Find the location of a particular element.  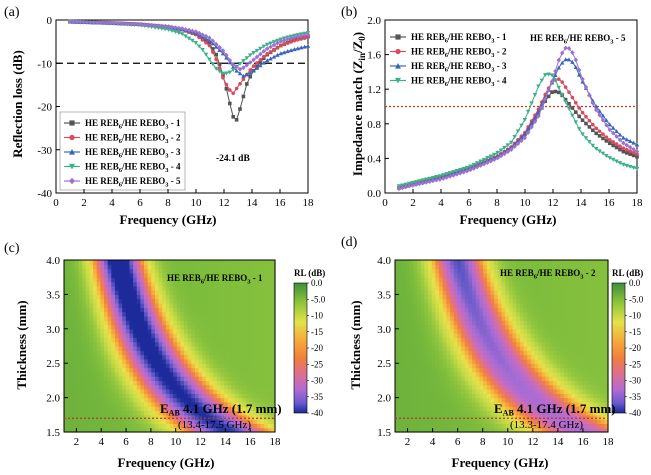

panel-a-series-5-point is located at coordinates (206, 36).